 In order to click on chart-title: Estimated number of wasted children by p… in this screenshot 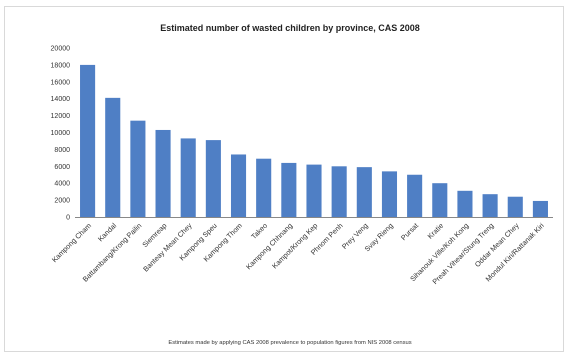, I will do `click(290, 28)`.